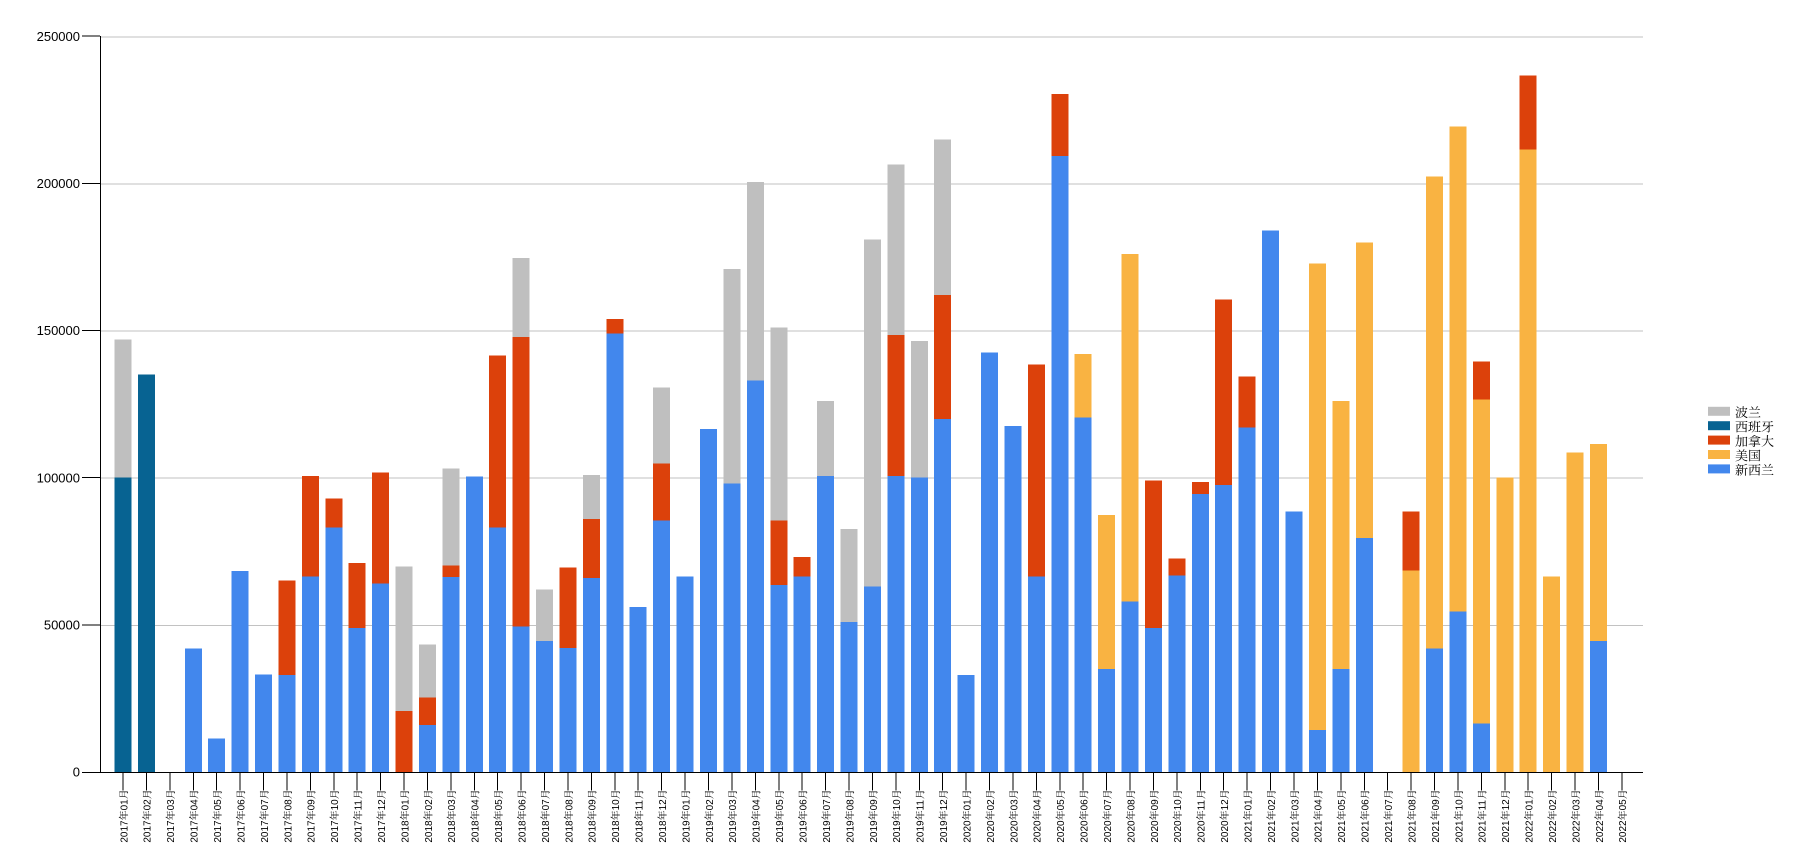  What do you see at coordinates (58, 477) in the screenshot?
I see `svg-text: 100000` at bounding box center [58, 477].